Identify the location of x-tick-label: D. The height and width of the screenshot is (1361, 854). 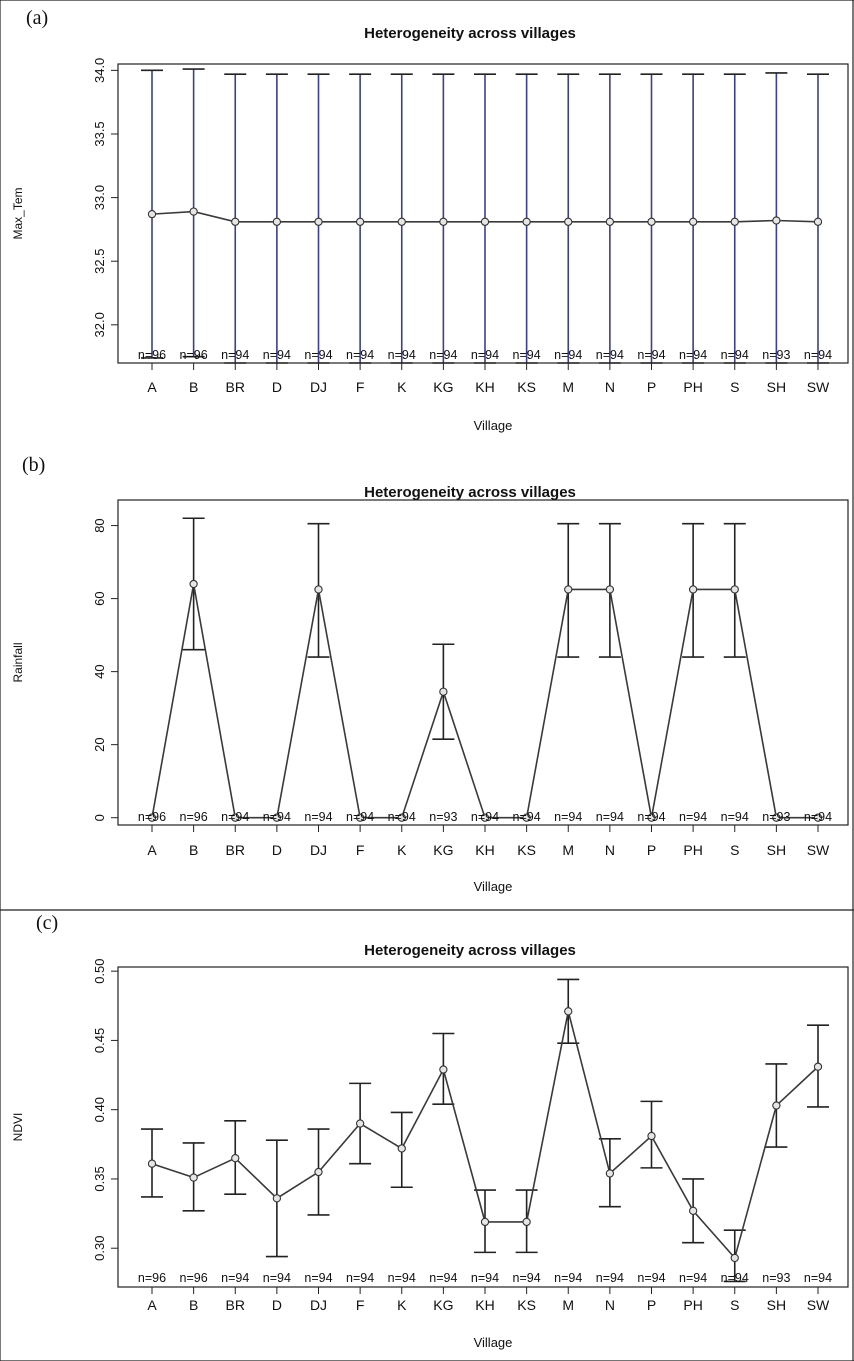
(277, 1305).